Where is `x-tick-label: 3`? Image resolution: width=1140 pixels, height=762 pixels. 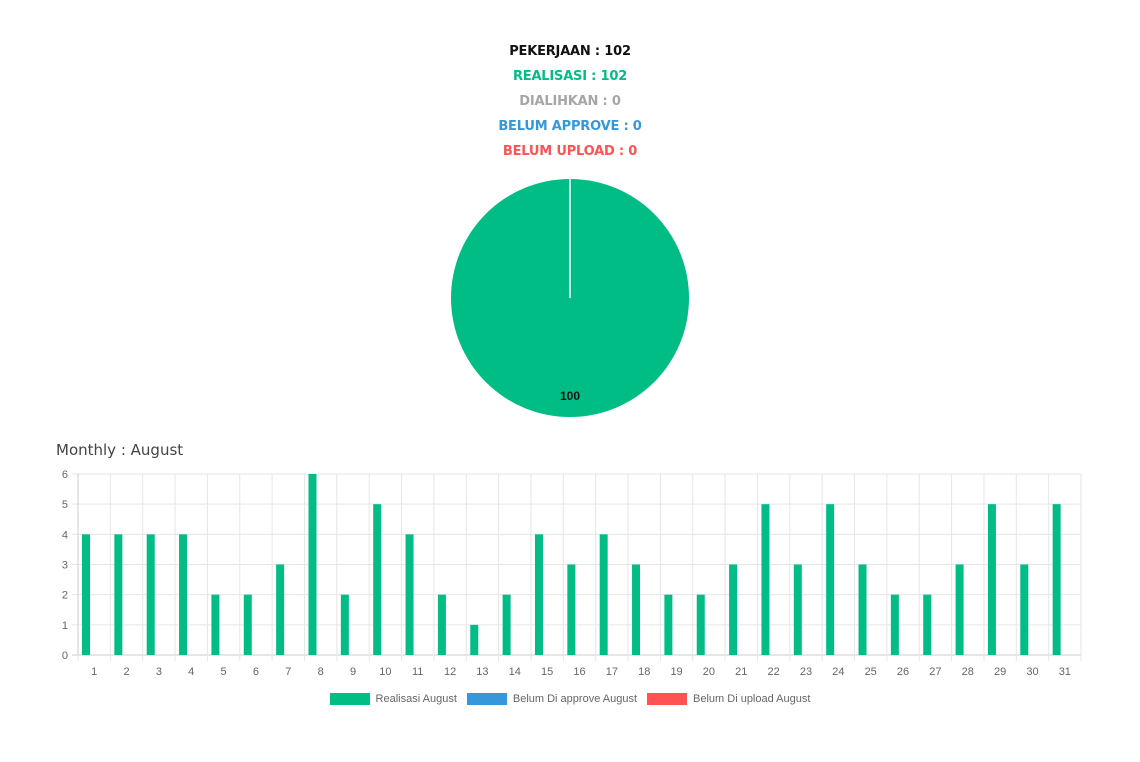
x-tick-label: 3 is located at coordinates (159, 672).